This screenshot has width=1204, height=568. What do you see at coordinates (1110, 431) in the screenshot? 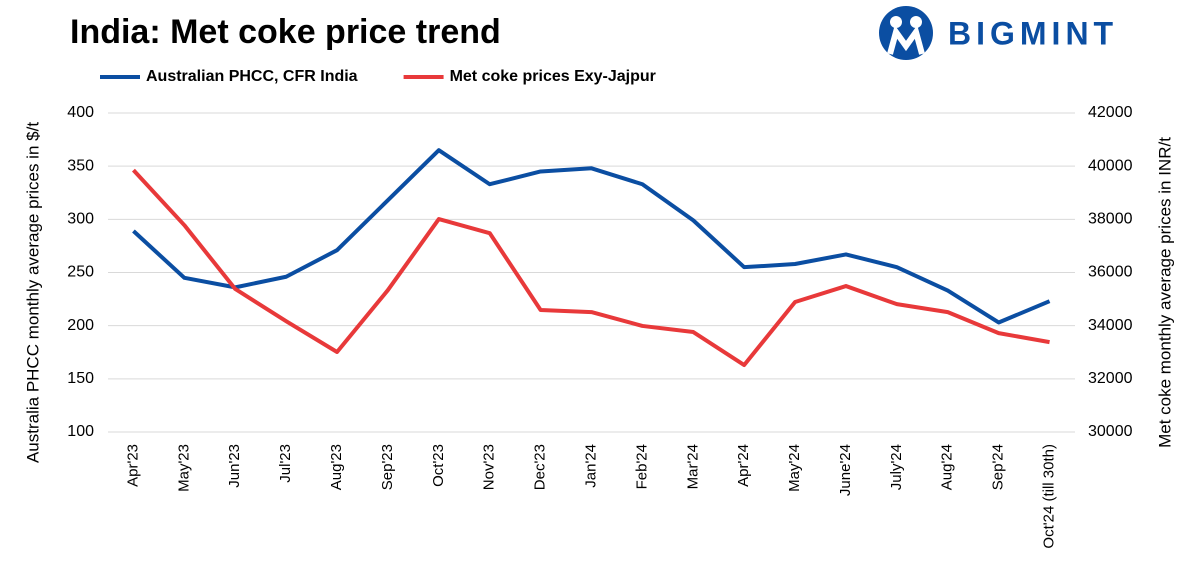
I see `y2-tick-label: 30000` at bounding box center [1110, 431].